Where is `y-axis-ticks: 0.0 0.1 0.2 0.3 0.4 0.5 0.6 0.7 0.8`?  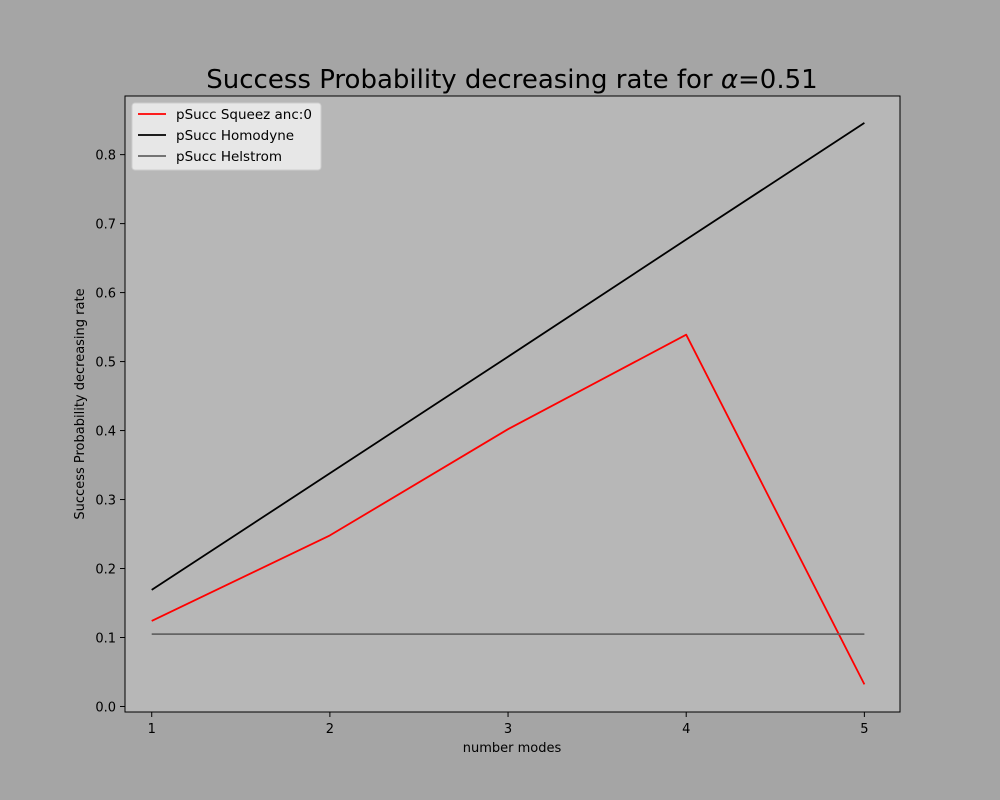 y-axis-ticks: 0.0 0.1 0.2 0.3 0.4 0.5 0.6 0.7 0.8 is located at coordinates (110, 432).